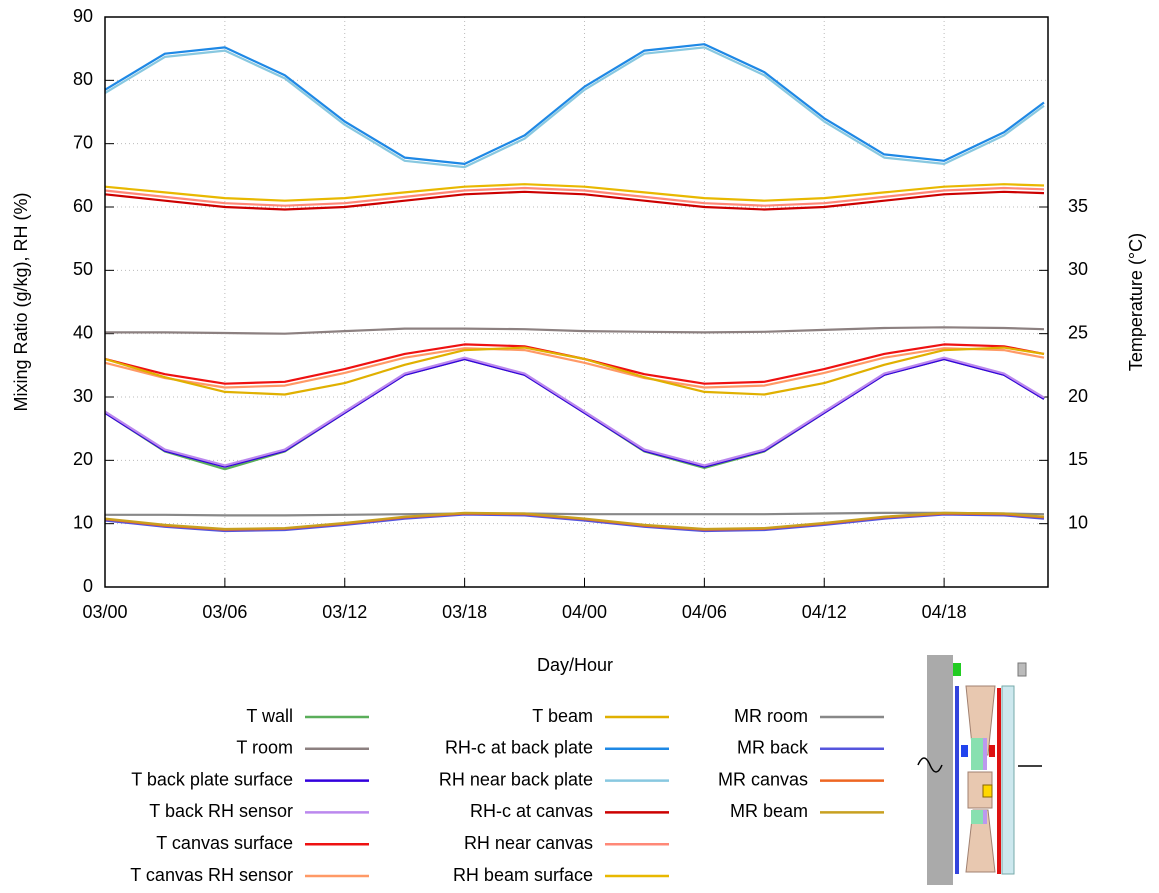  Describe the element at coordinates (771, 716) in the screenshot. I see `legend-label: MR room` at that location.